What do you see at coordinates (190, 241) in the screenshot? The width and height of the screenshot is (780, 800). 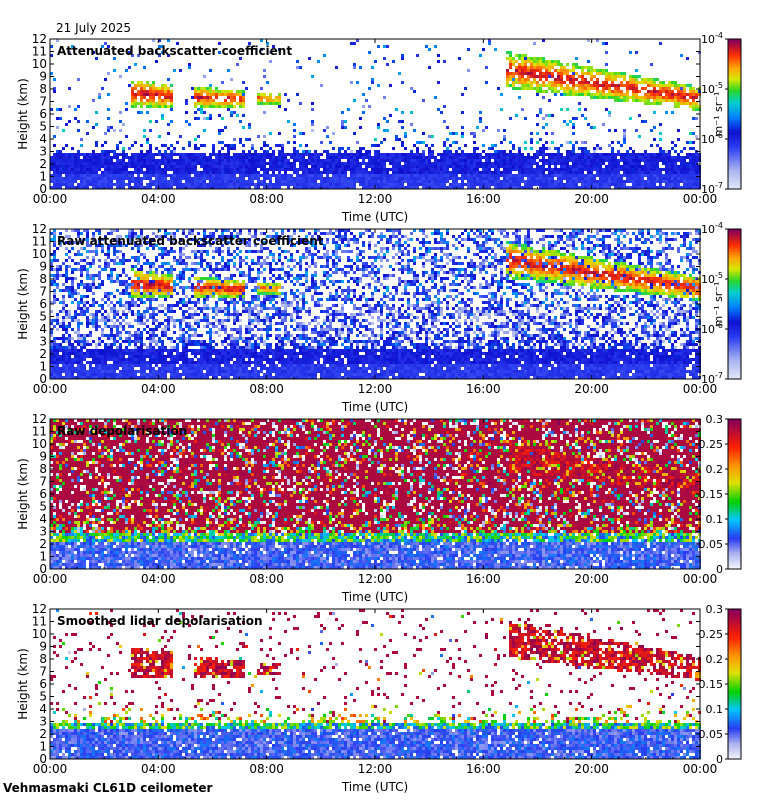 I see `panel-title: Raw attenuated backscatter coefficient` at bounding box center [190, 241].